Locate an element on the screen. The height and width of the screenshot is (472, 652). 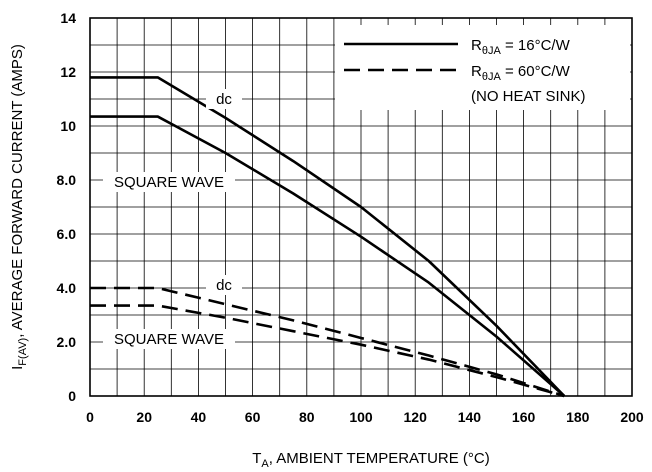
y-tick-labels: 0 2.0 4.0 6.0 8.0 10 12 14 is located at coordinates (67, 207).